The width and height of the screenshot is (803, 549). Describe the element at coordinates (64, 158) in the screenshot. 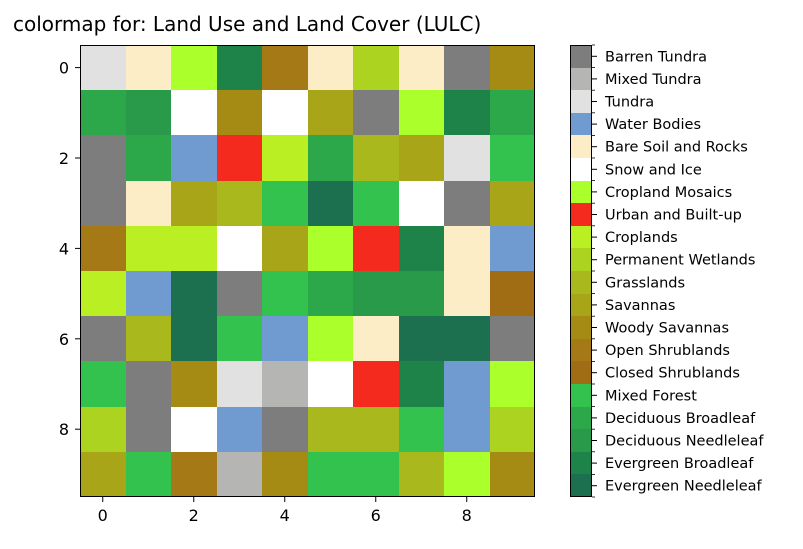

I see `y-tick-label: 2` at that location.